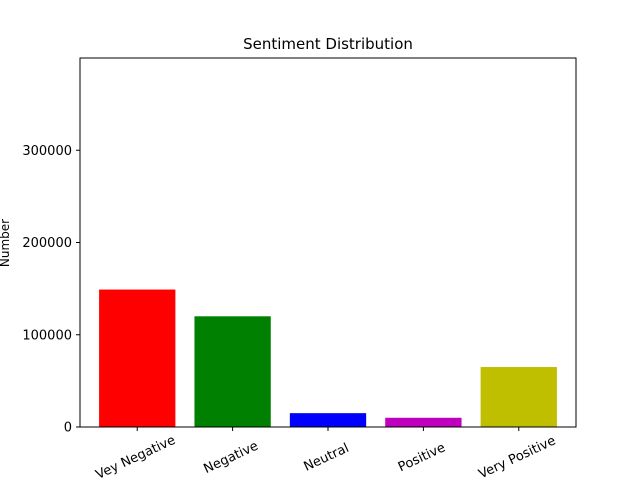 This screenshot has height=480, width=640. What do you see at coordinates (47, 335) in the screenshot?
I see `y-tick-label: 100000` at bounding box center [47, 335].